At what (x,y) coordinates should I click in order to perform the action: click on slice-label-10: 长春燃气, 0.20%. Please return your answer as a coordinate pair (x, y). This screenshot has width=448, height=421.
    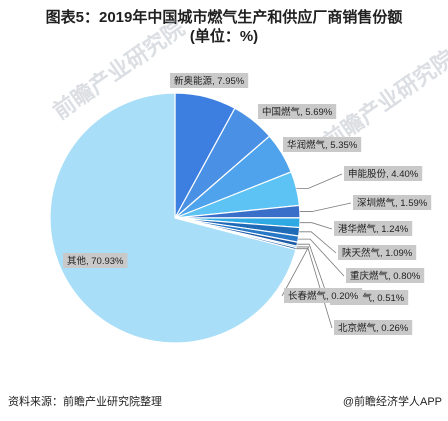
    Looking at the image, I should click on (323, 296).